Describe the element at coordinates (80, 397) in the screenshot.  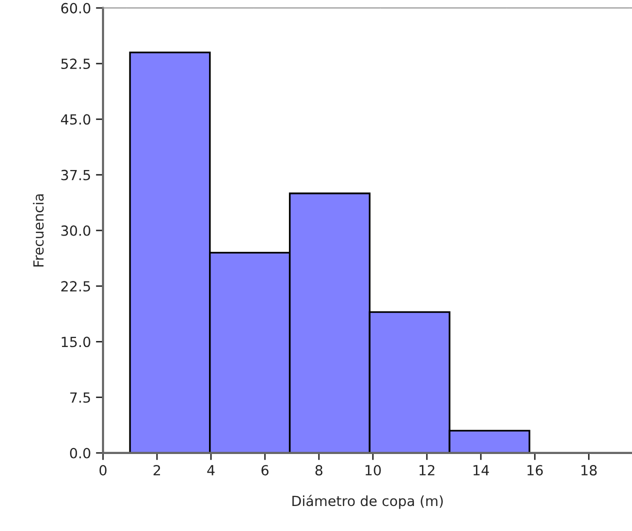
I see `y-tick-label: 7.5` at that location.